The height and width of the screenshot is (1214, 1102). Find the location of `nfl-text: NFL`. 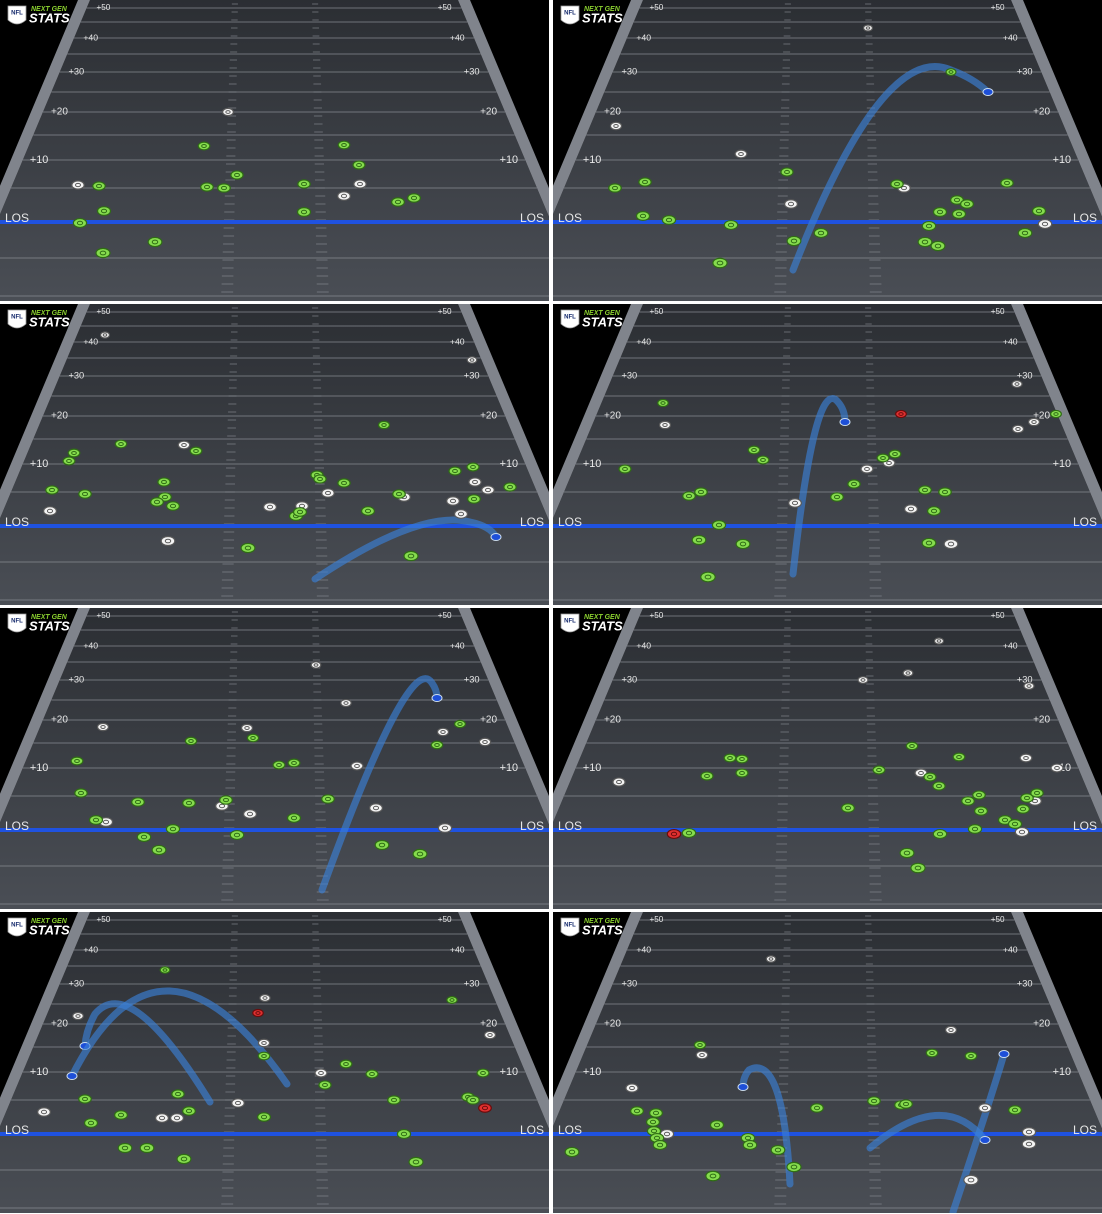

nfl-text: NFL is located at coordinates (17, 14).